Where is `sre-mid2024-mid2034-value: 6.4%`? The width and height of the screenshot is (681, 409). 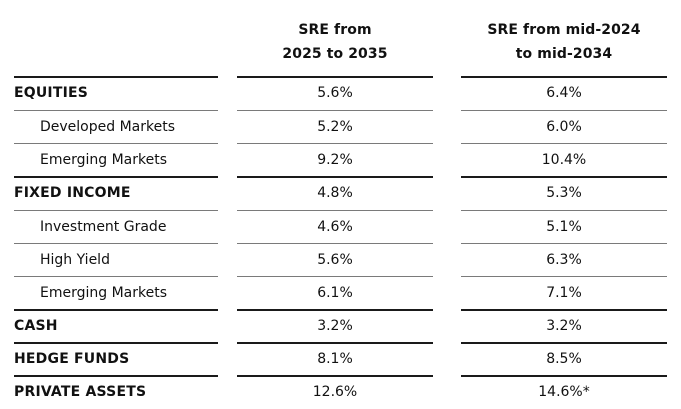
sre-mid2024-mid2034-value: 6.4% is located at coordinates (564, 93).